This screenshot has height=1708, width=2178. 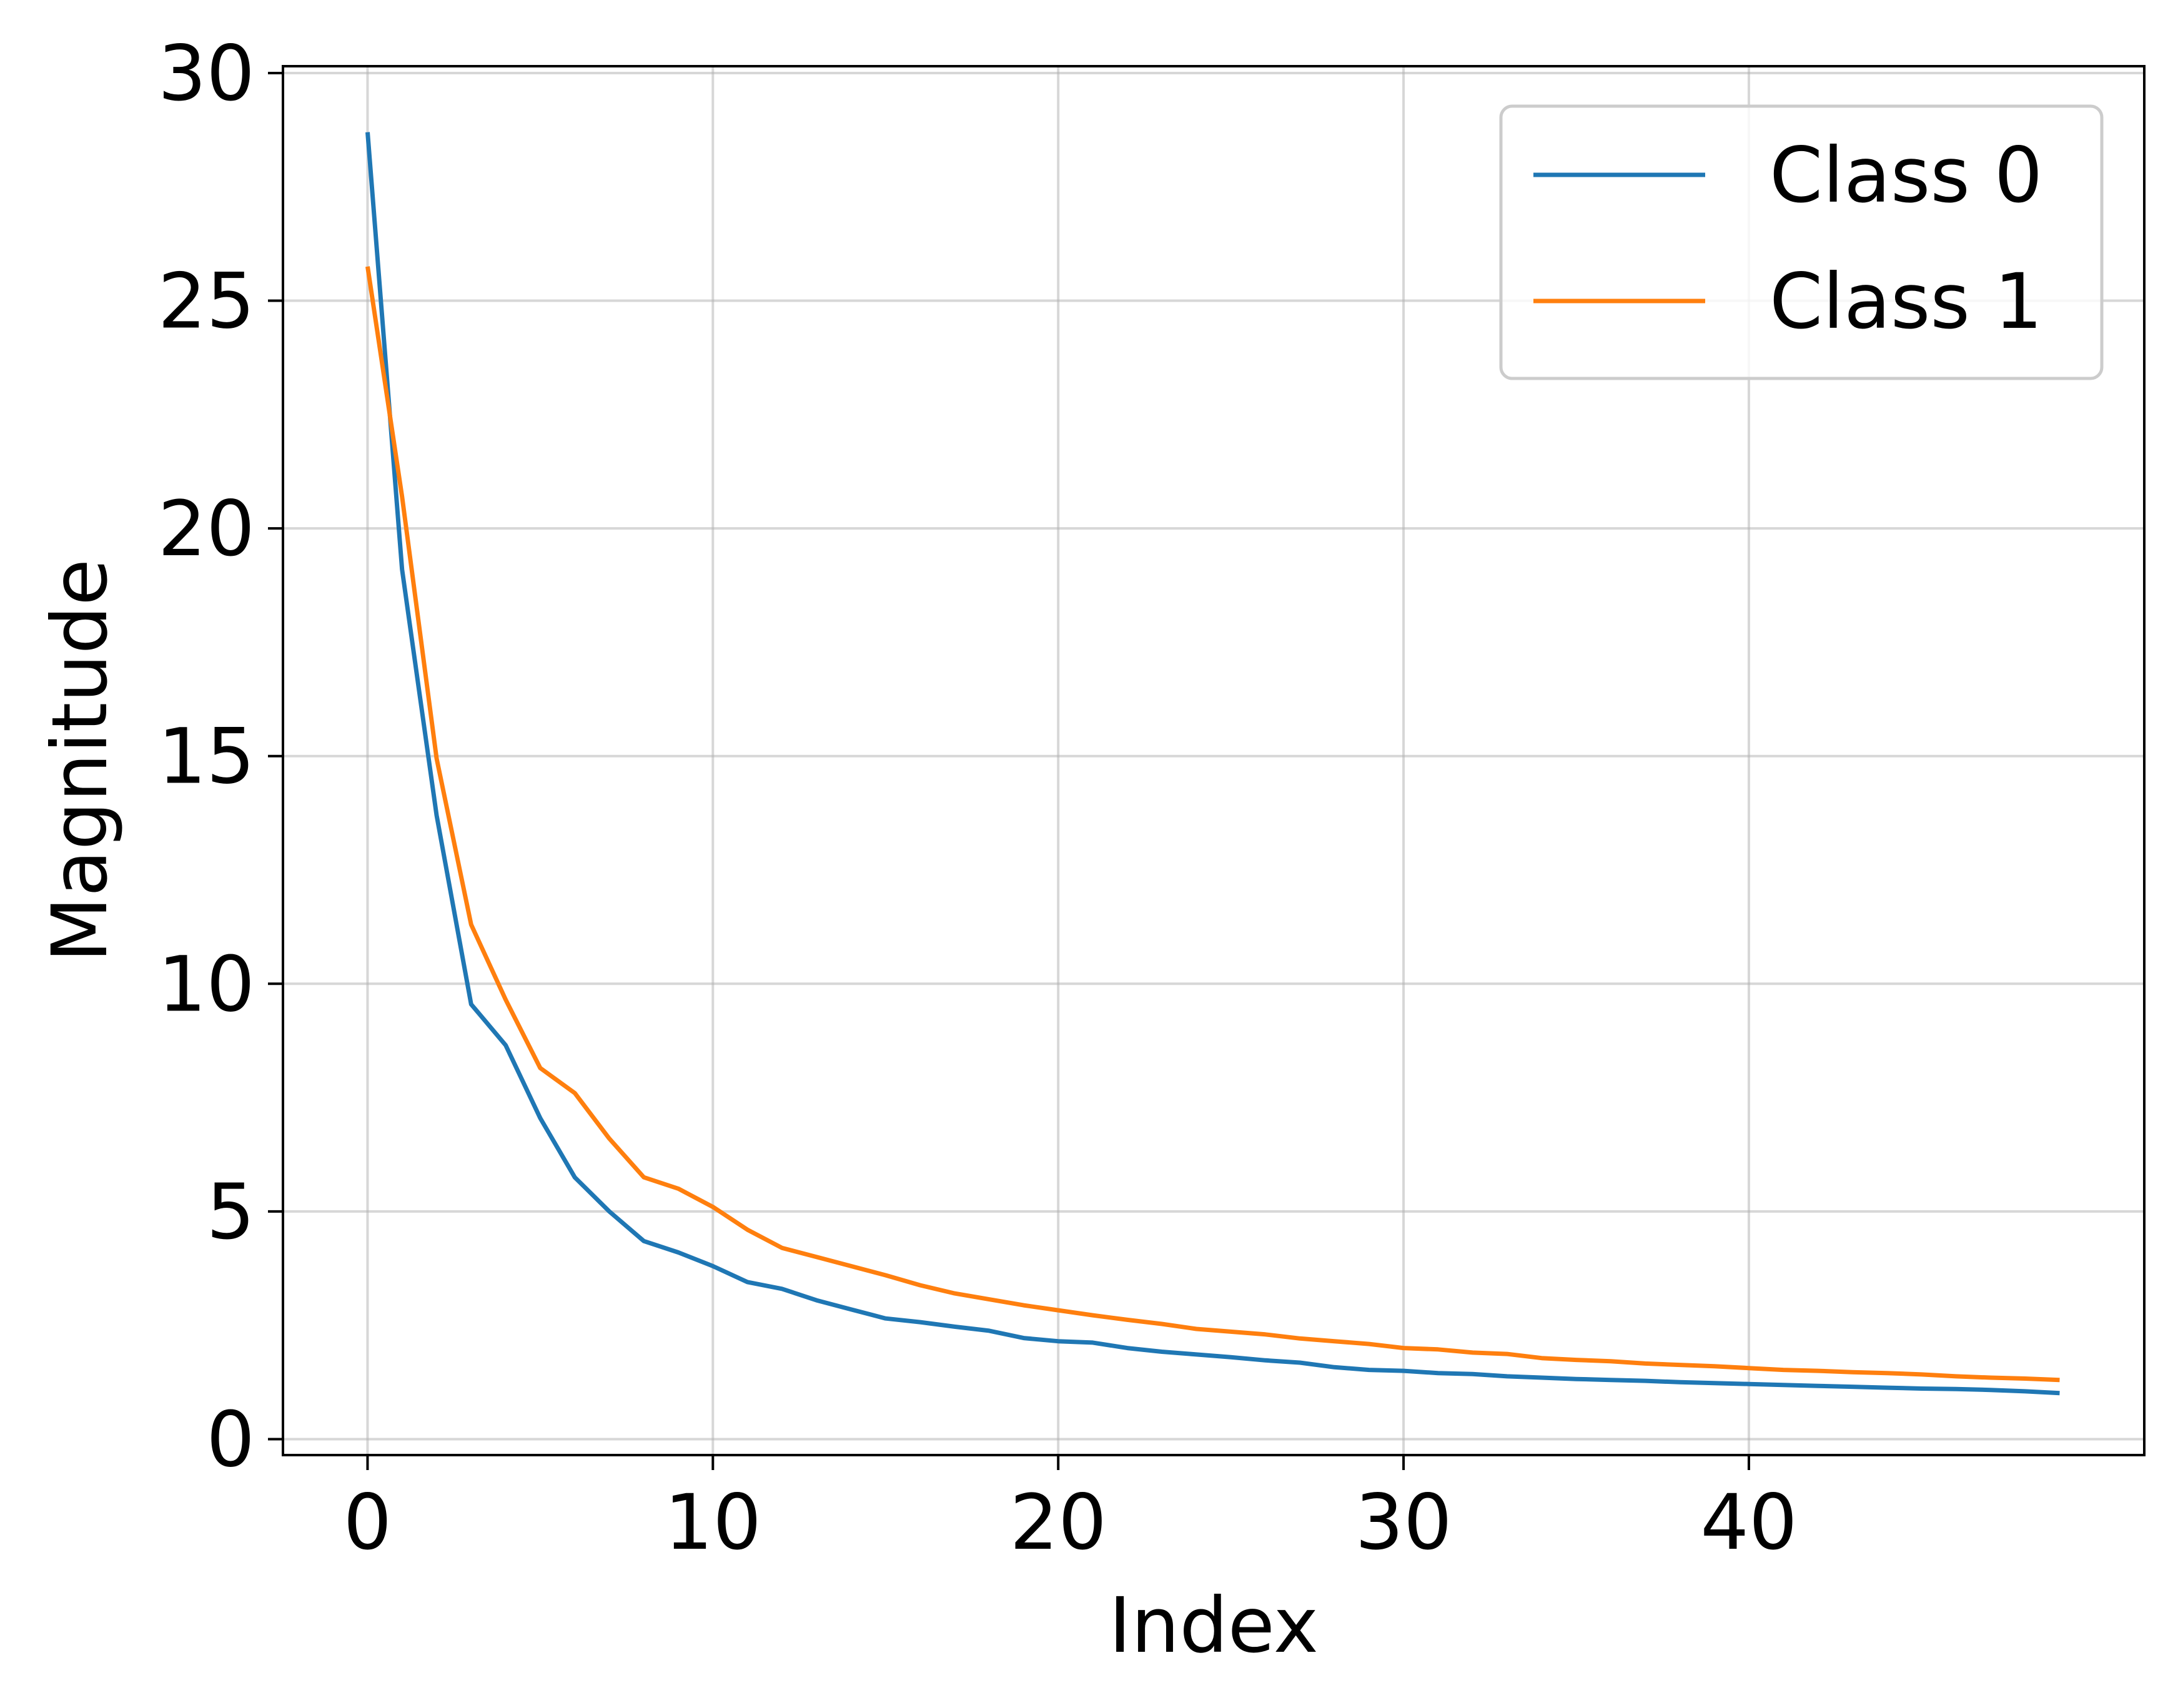 What do you see at coordinates (230, 1212) in the screenshot?
I see `y-tick-label: 5` at bounding box center [230, 1212].